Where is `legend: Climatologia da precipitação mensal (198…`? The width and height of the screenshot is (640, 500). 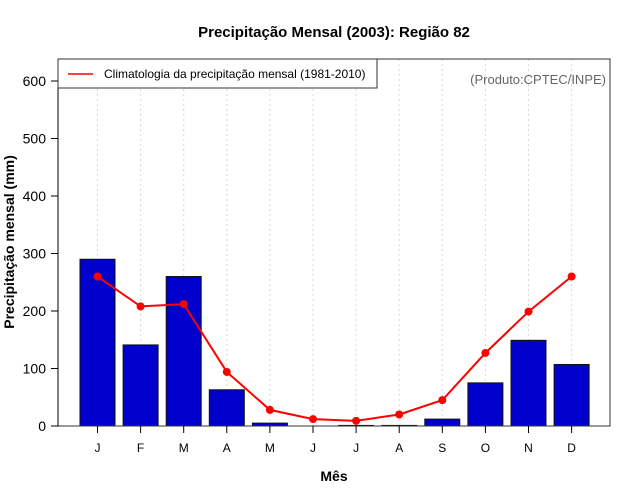 legend: Climatologia da precipitação mensal (198… is located at coordinates (217, 73).